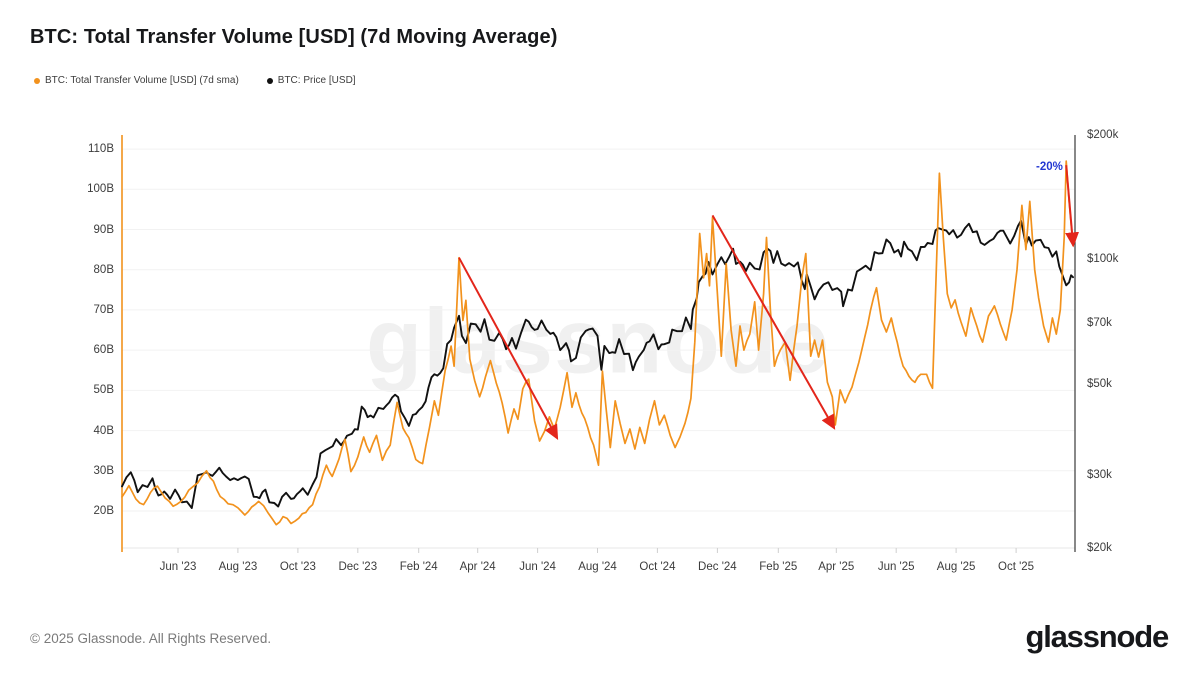 The image size is (1200, 675). I want to click on y-right-tick-label: $30k, so click(1099, 475).